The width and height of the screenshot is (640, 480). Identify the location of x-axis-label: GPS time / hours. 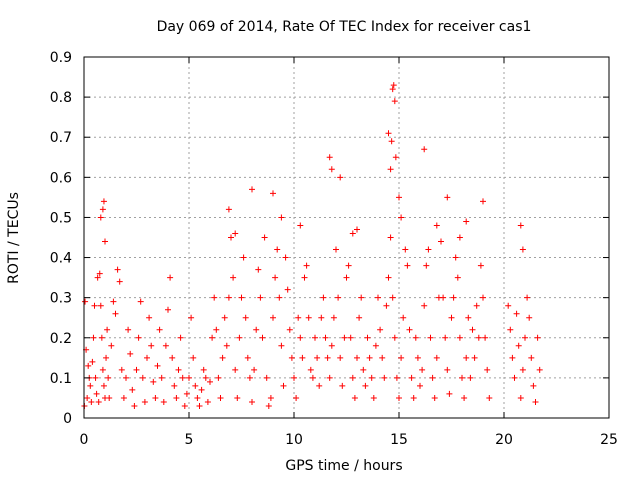
(343, 466).